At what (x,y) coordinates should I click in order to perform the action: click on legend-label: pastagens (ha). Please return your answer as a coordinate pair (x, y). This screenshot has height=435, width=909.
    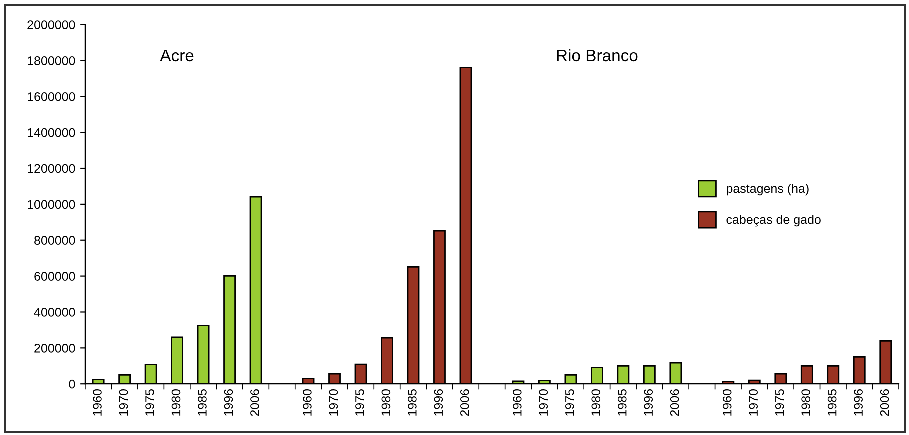
    Looking at the image, I should click on (768, 190).